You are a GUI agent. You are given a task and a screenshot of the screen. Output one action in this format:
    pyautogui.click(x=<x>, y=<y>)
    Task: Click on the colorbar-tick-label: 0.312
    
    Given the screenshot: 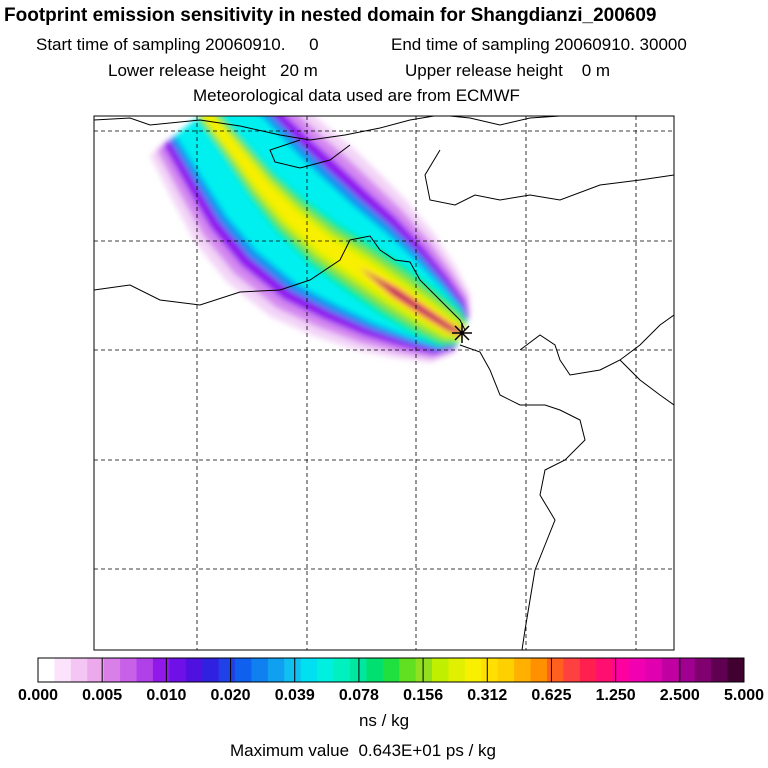 What is the action you would take?
    pyautogui.click(x=487, y=695)
    